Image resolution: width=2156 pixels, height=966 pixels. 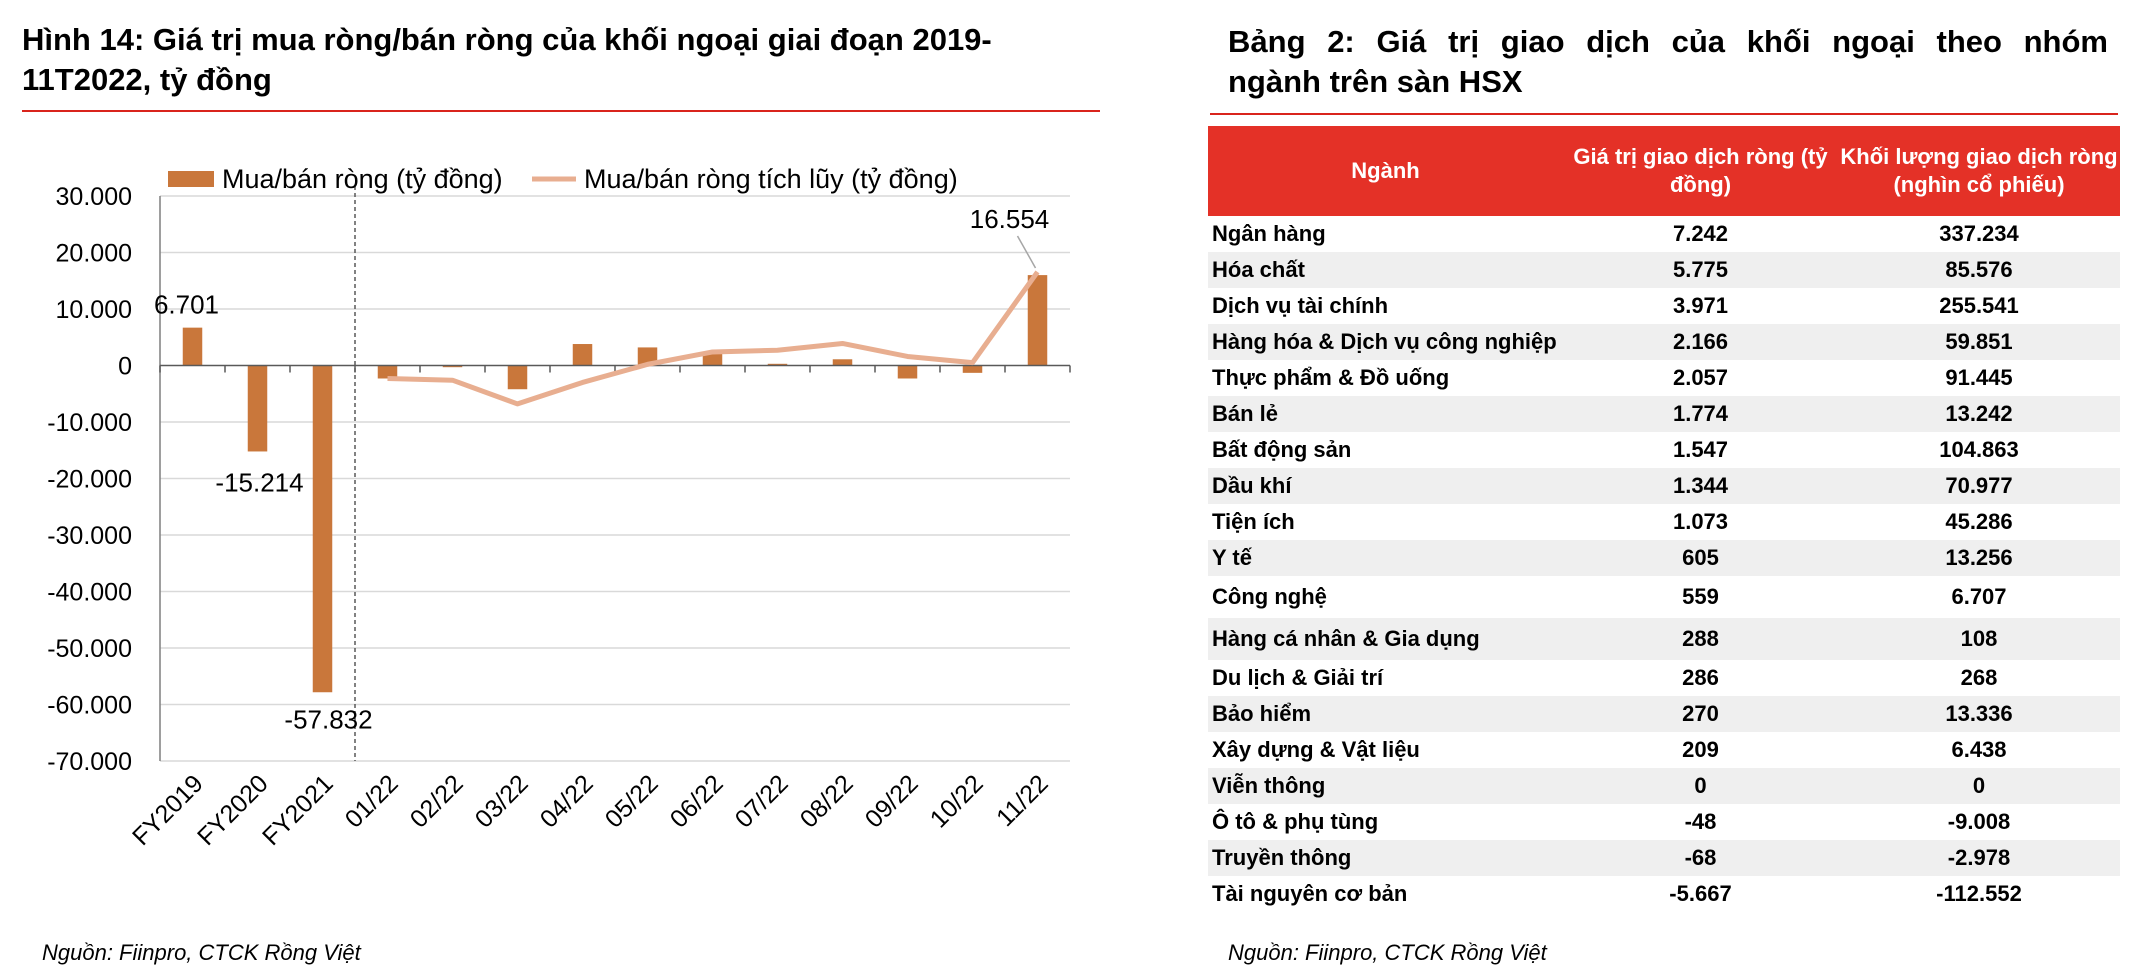 What do you see at coordinates (1700, 858) in the screenshot?
I see `cell-net-value: -68` at bounding box center [1700, 858].